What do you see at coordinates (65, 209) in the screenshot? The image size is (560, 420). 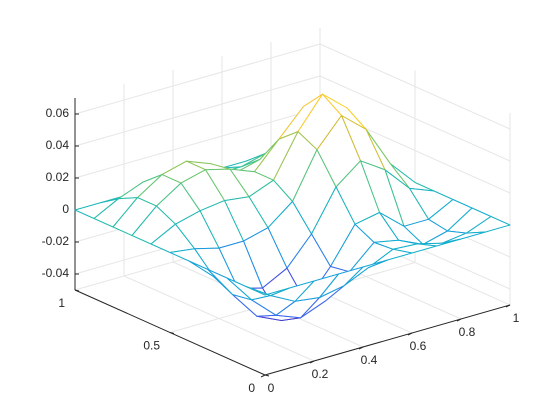 I see `z-tick-label: 0` at bounding box center [65, 209].